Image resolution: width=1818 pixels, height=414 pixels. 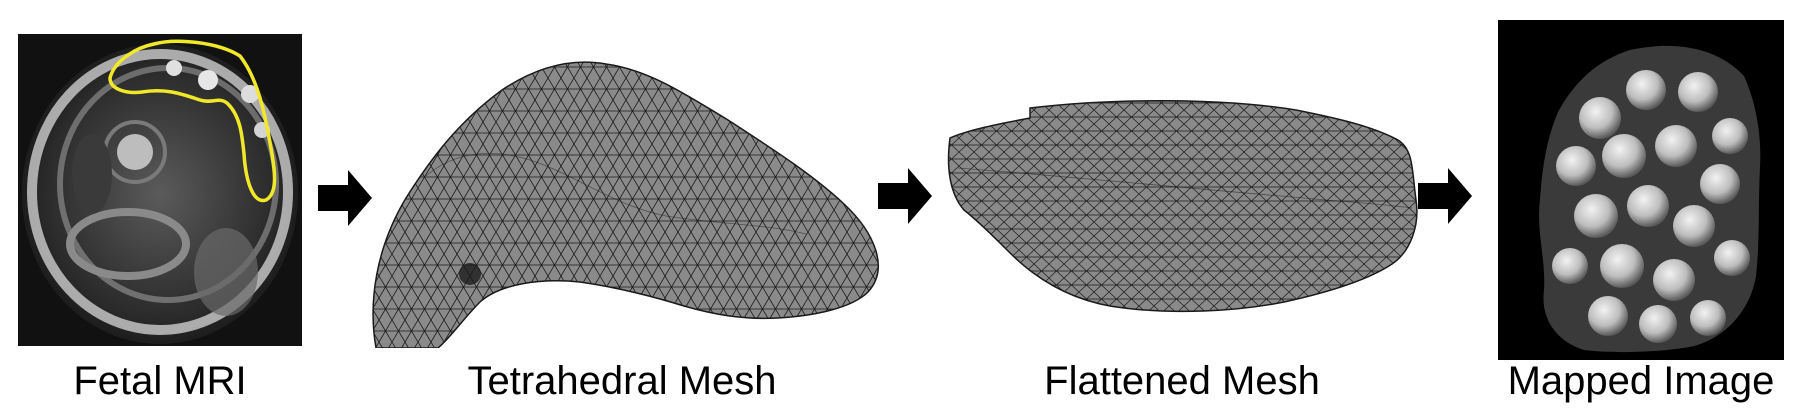 What do you see at coordinates (622, 381) in the screenshot?
I see `caption-tetrahedral-mesh: Tetrahedral Mesh` at bounding box center [622, 381].